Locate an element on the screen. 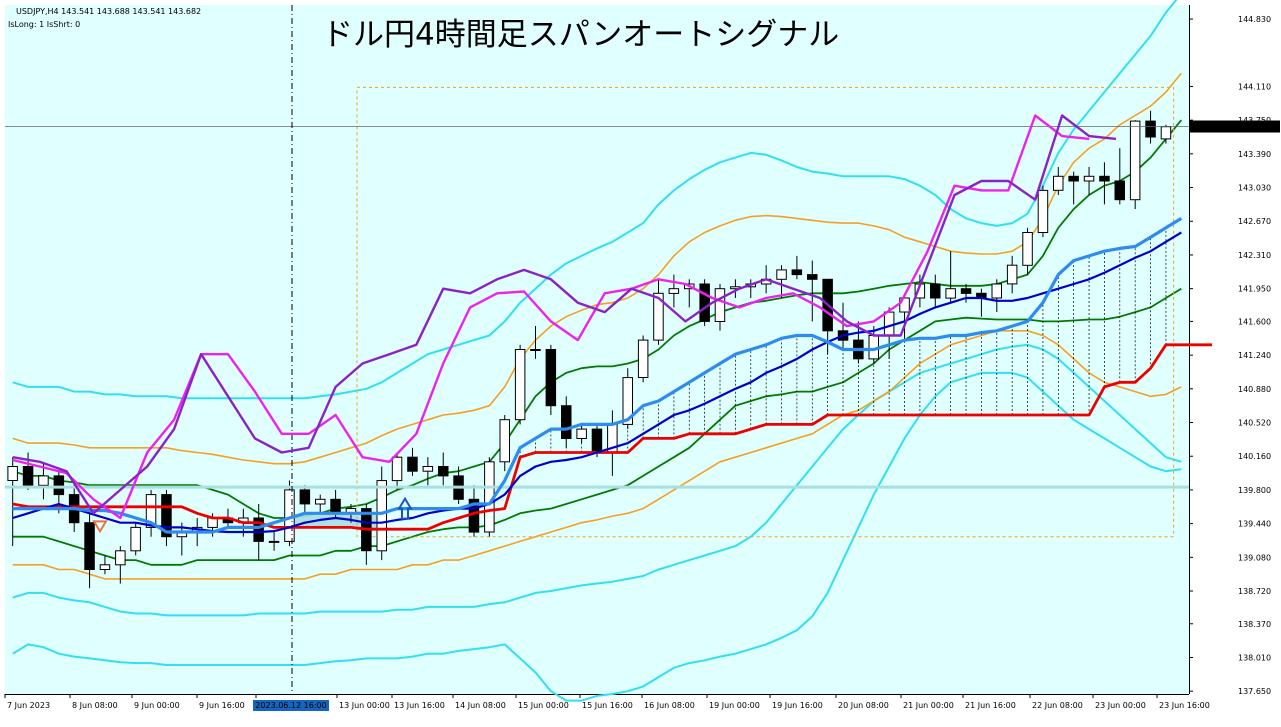 This screenshot has width=1281, height=727. price-tick-label: 141.950 is located at coordinates (1254, 289).